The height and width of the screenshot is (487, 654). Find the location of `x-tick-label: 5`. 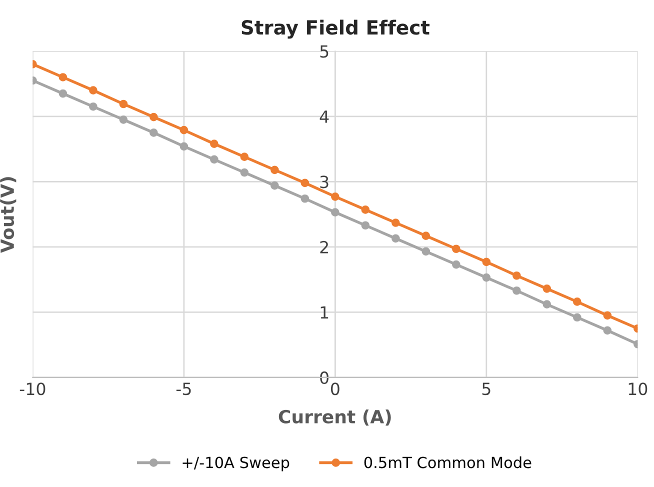

x-tick-label: 5 is located at coordinates (486, 389).